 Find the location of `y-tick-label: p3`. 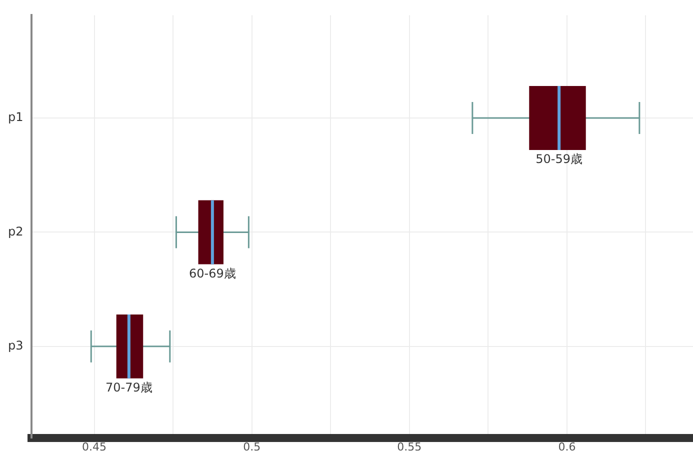

y-tick-label: p3 is located at coordinates (16, 345).